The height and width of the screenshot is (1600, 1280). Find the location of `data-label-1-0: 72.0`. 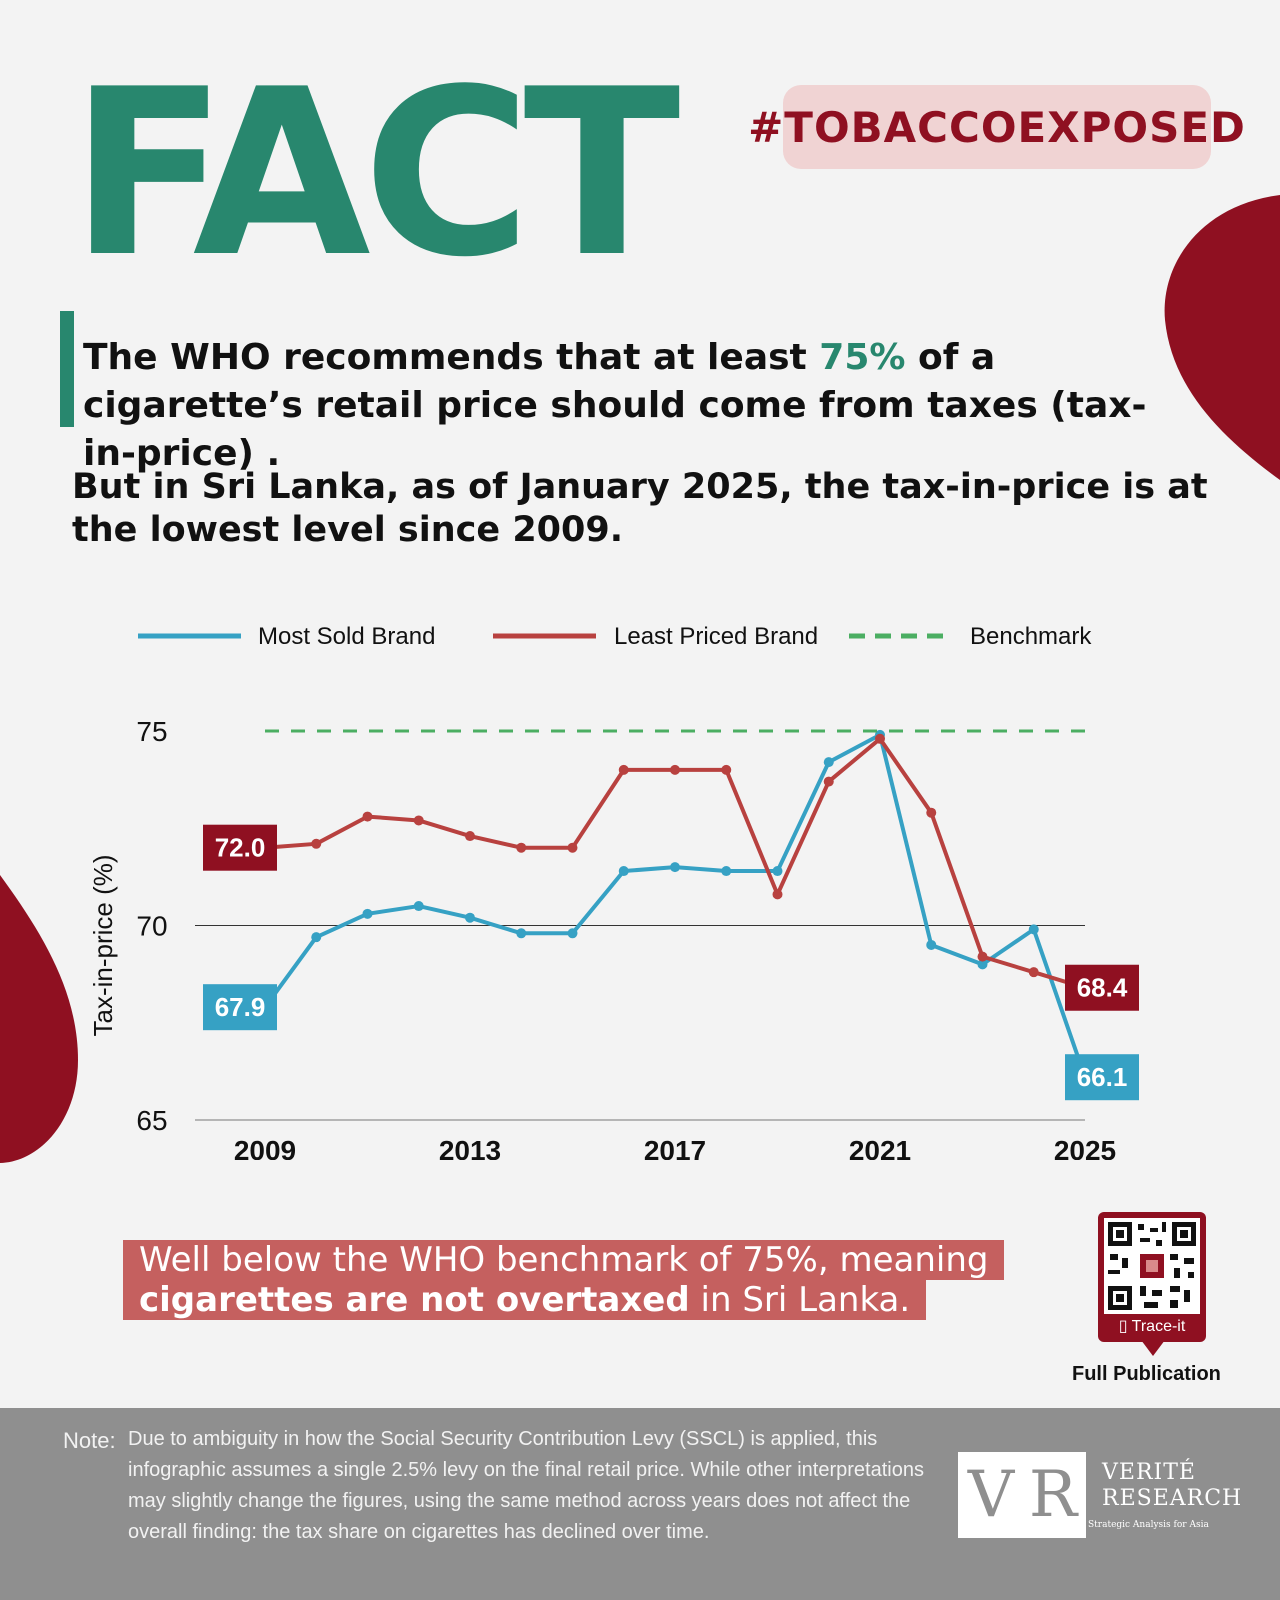

data-label-1-0: 72.0 is located at coordinates (240, 848).